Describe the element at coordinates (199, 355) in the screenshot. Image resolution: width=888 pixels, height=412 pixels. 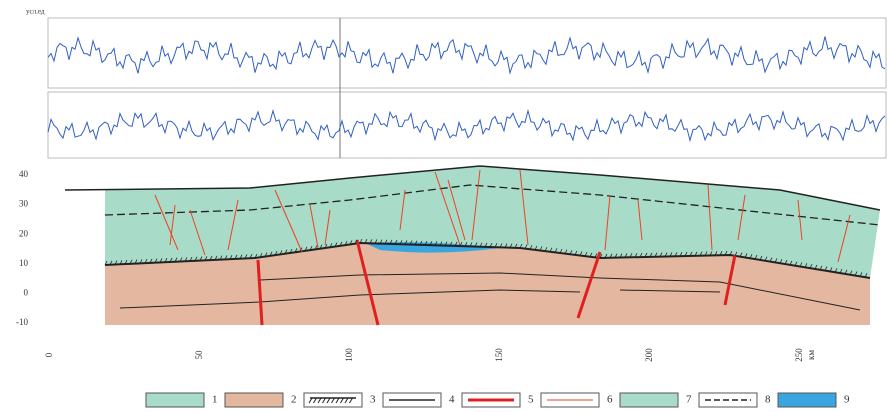
I see `x-tick-label: 50` at that location.